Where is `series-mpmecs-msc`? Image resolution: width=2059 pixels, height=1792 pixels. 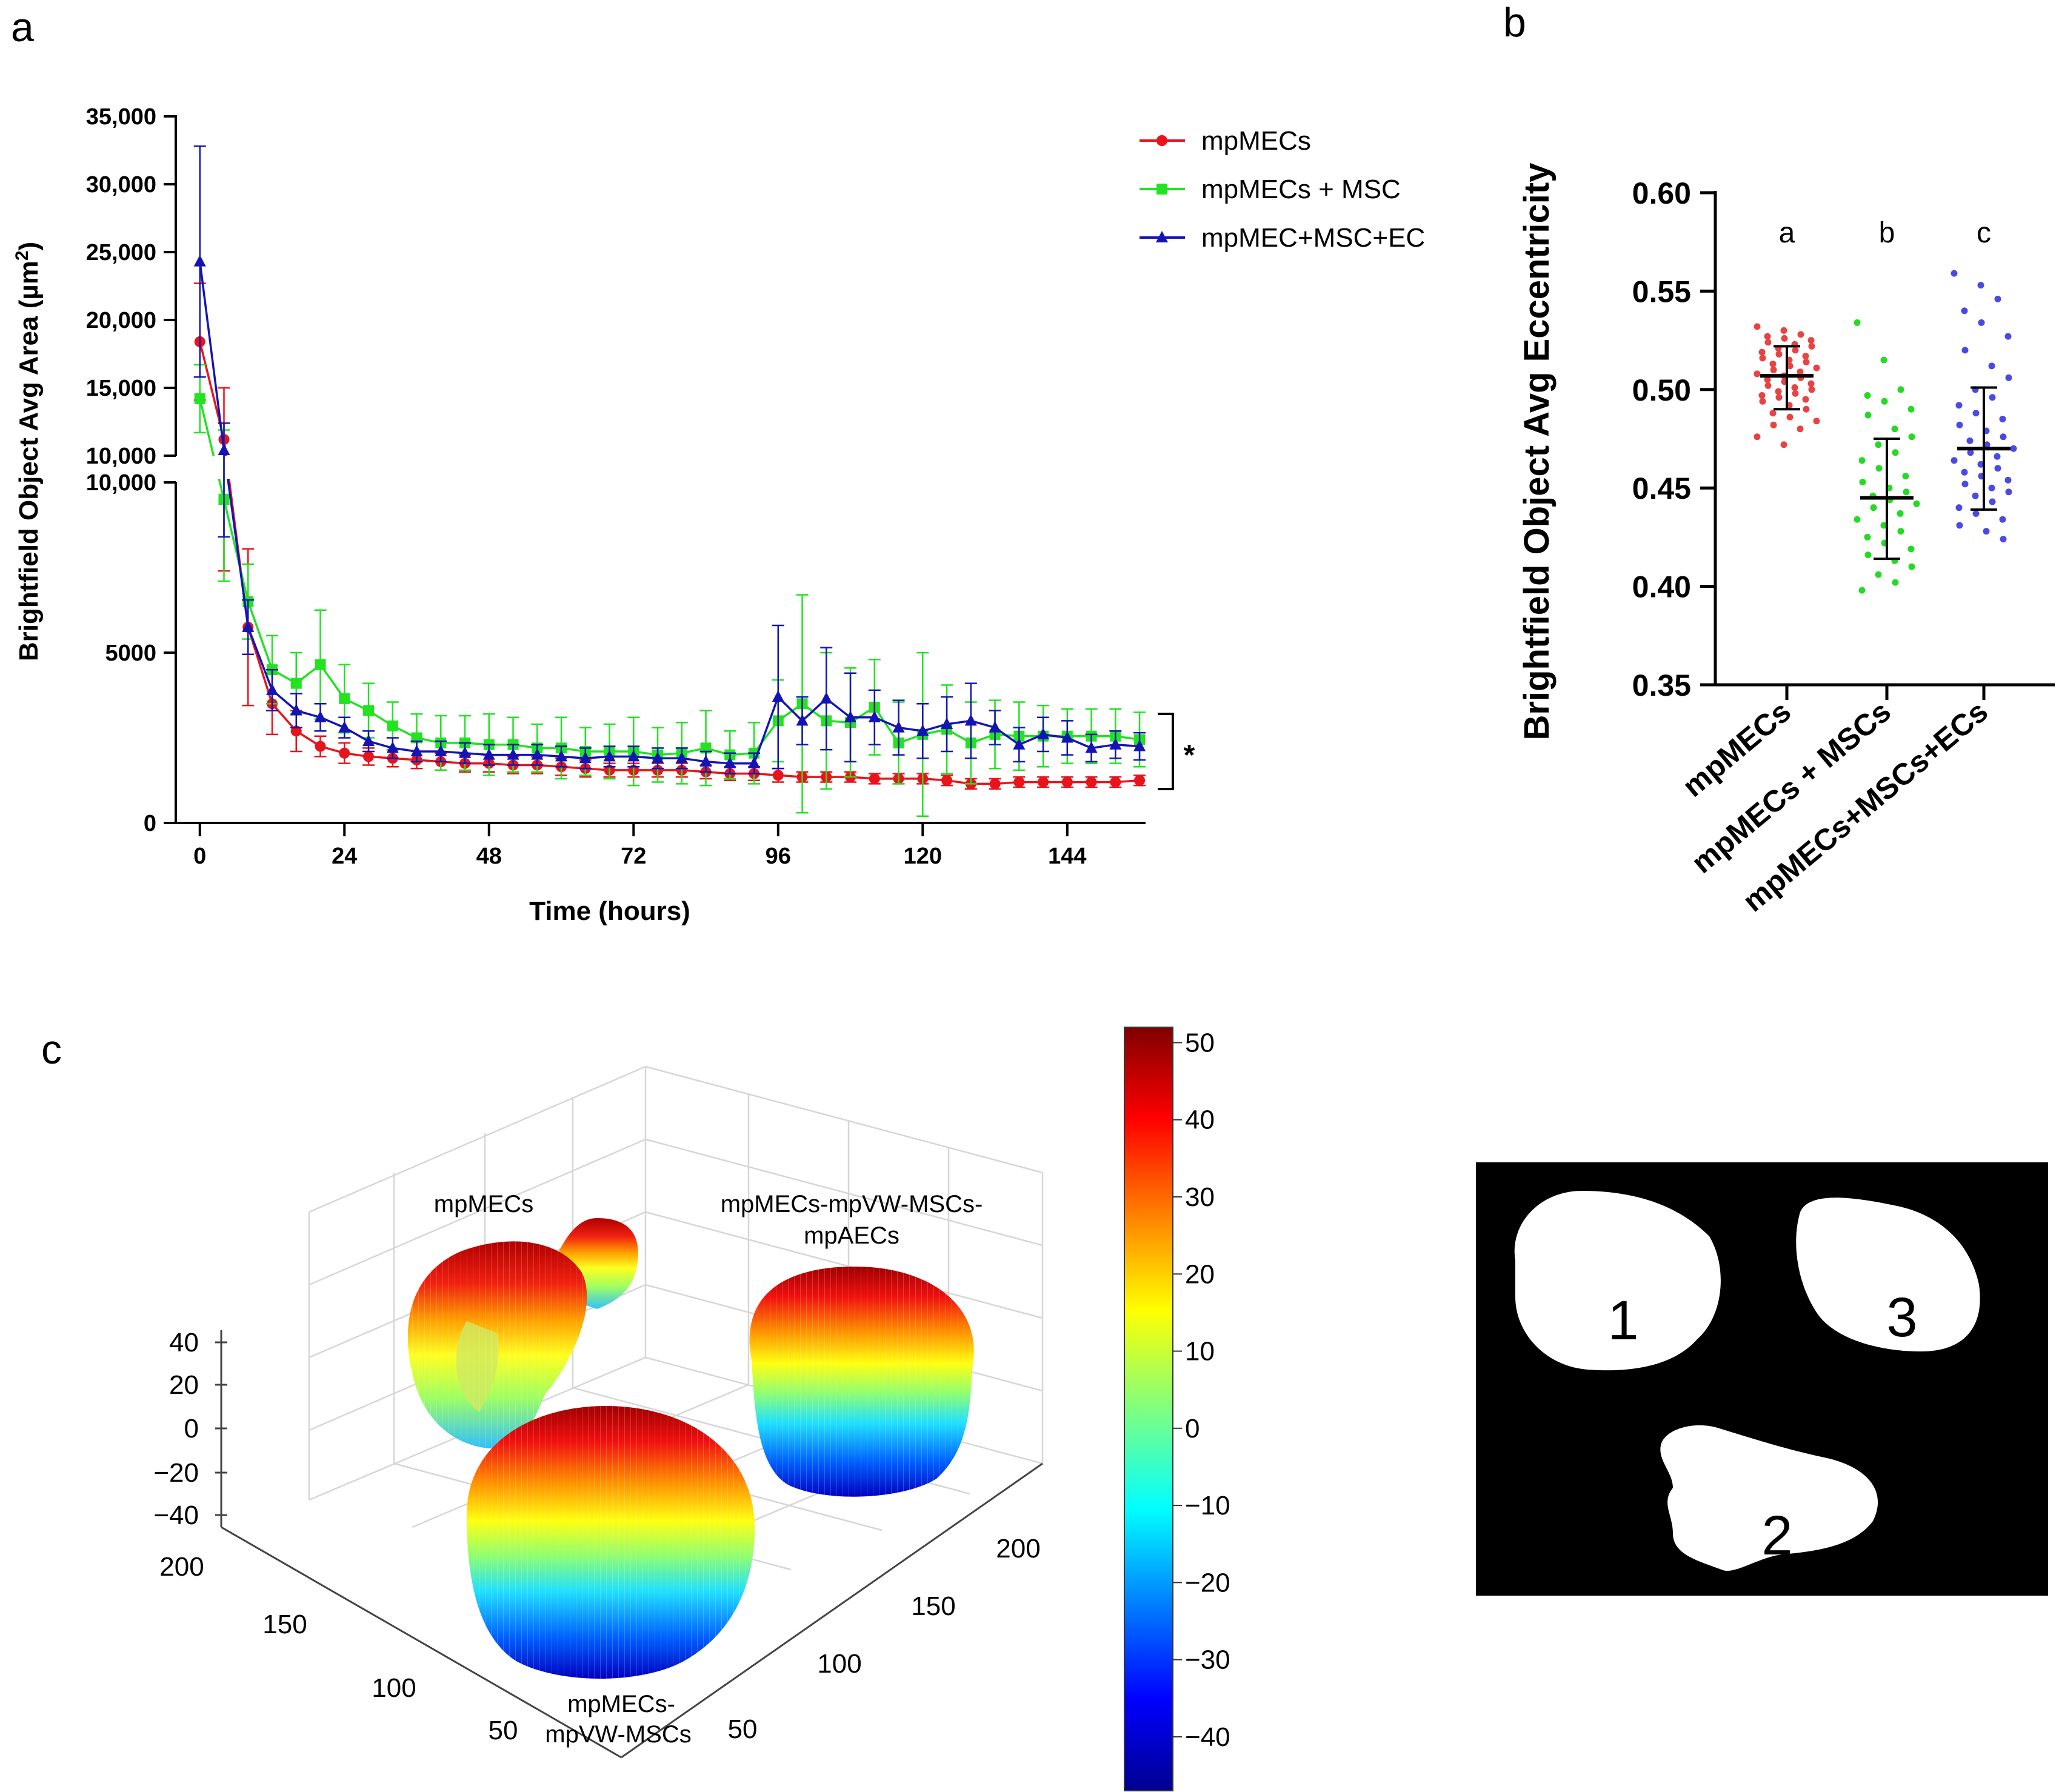
series-mpmecs-msc is located at coordinates (669, 591).